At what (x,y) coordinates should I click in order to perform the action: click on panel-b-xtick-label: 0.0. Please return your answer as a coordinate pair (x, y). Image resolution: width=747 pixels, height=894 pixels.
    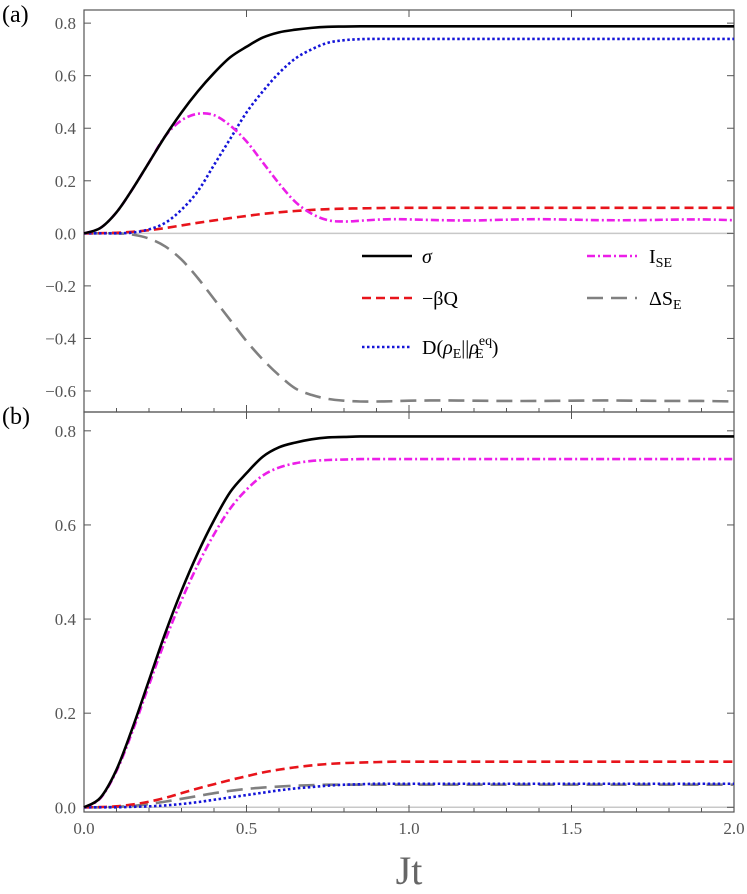
    Looking at the image, I should click on (83, 828).